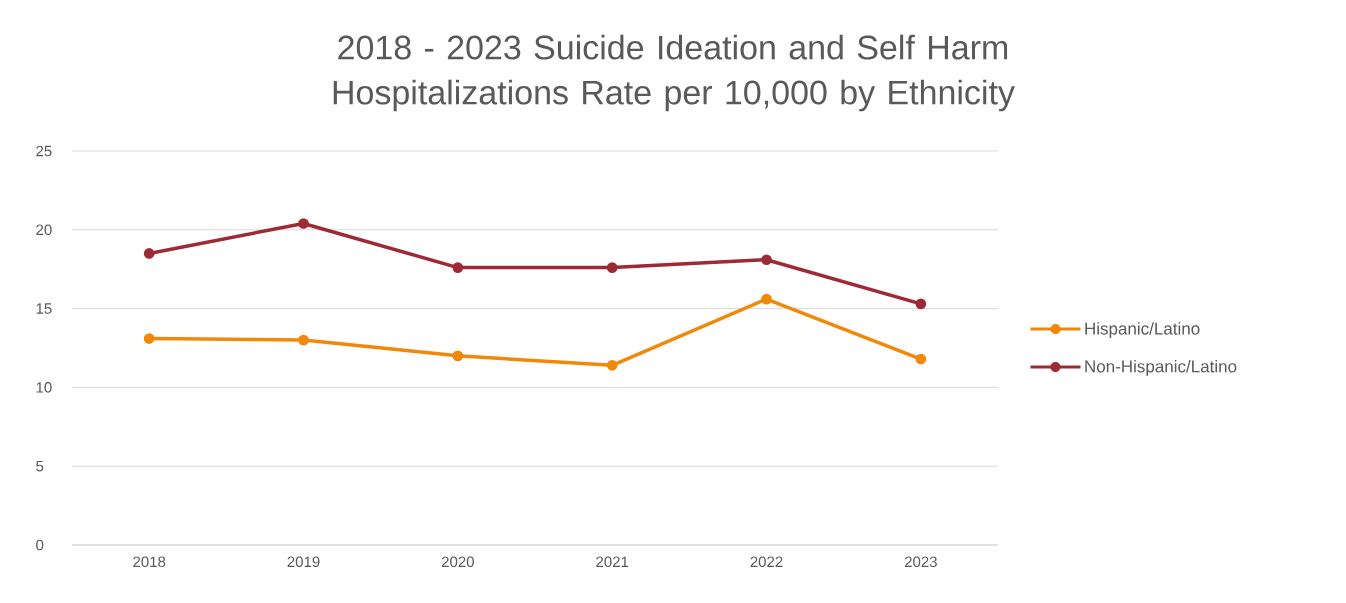  Describe the element at coordinates (1161, 367) in the screenshot. I see `legend-label: Non-Hispanic/Latino` at that location.